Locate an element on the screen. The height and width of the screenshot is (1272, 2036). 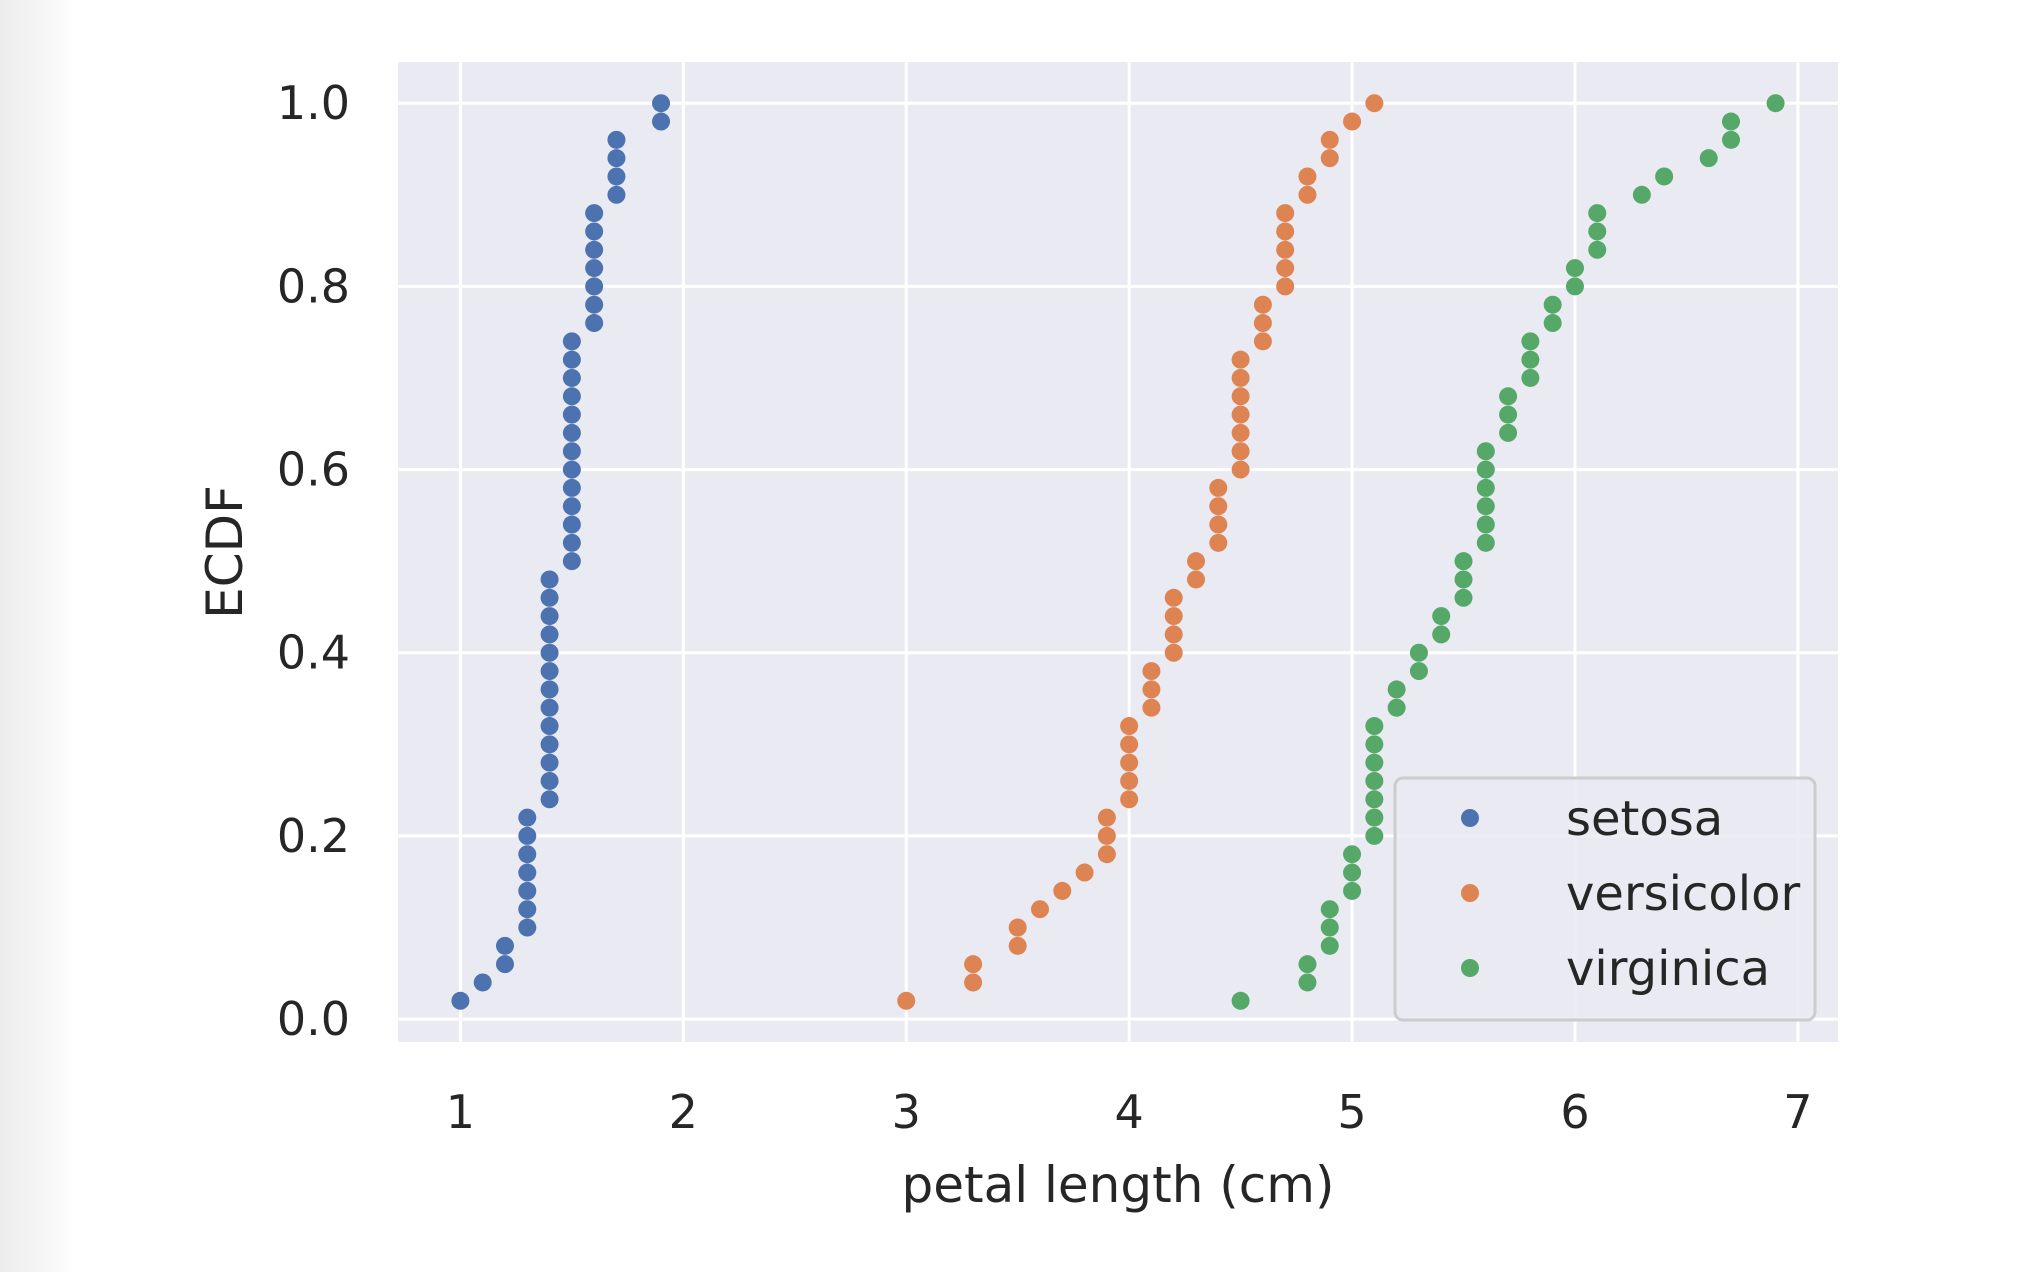
x-axis-title: petal length (cm) is located at coordinates (1117, 1185).